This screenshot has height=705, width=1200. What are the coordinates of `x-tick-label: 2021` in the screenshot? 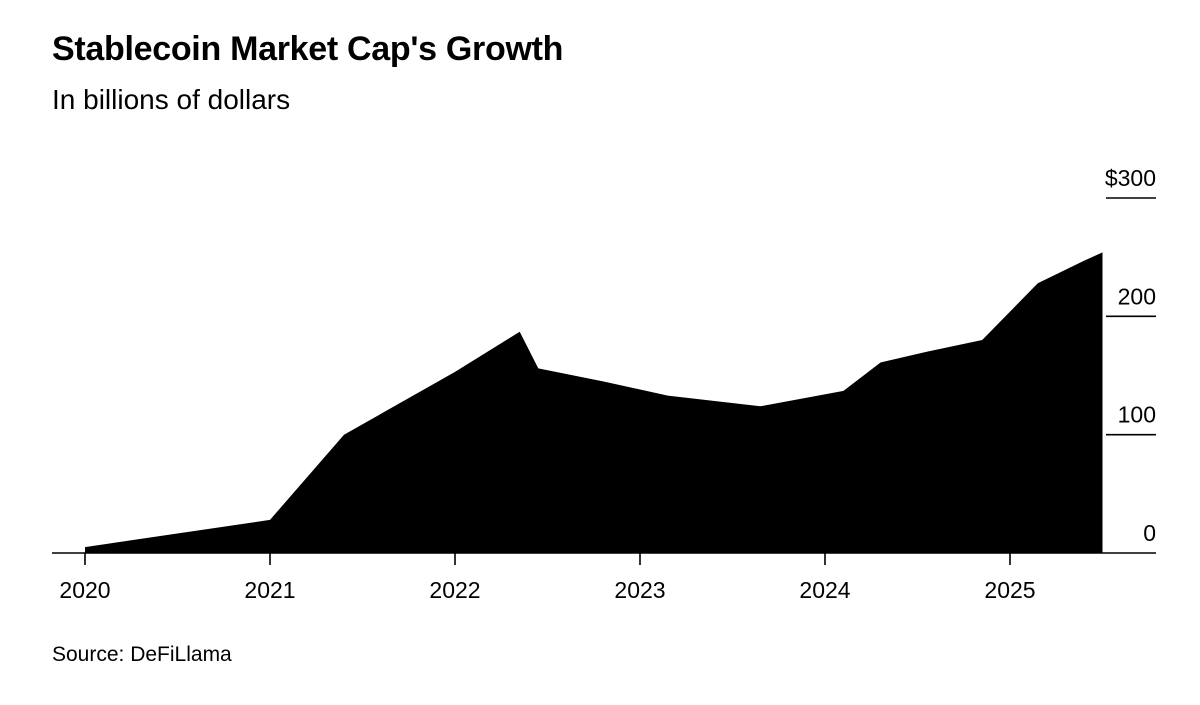 It's located at (269, 590).